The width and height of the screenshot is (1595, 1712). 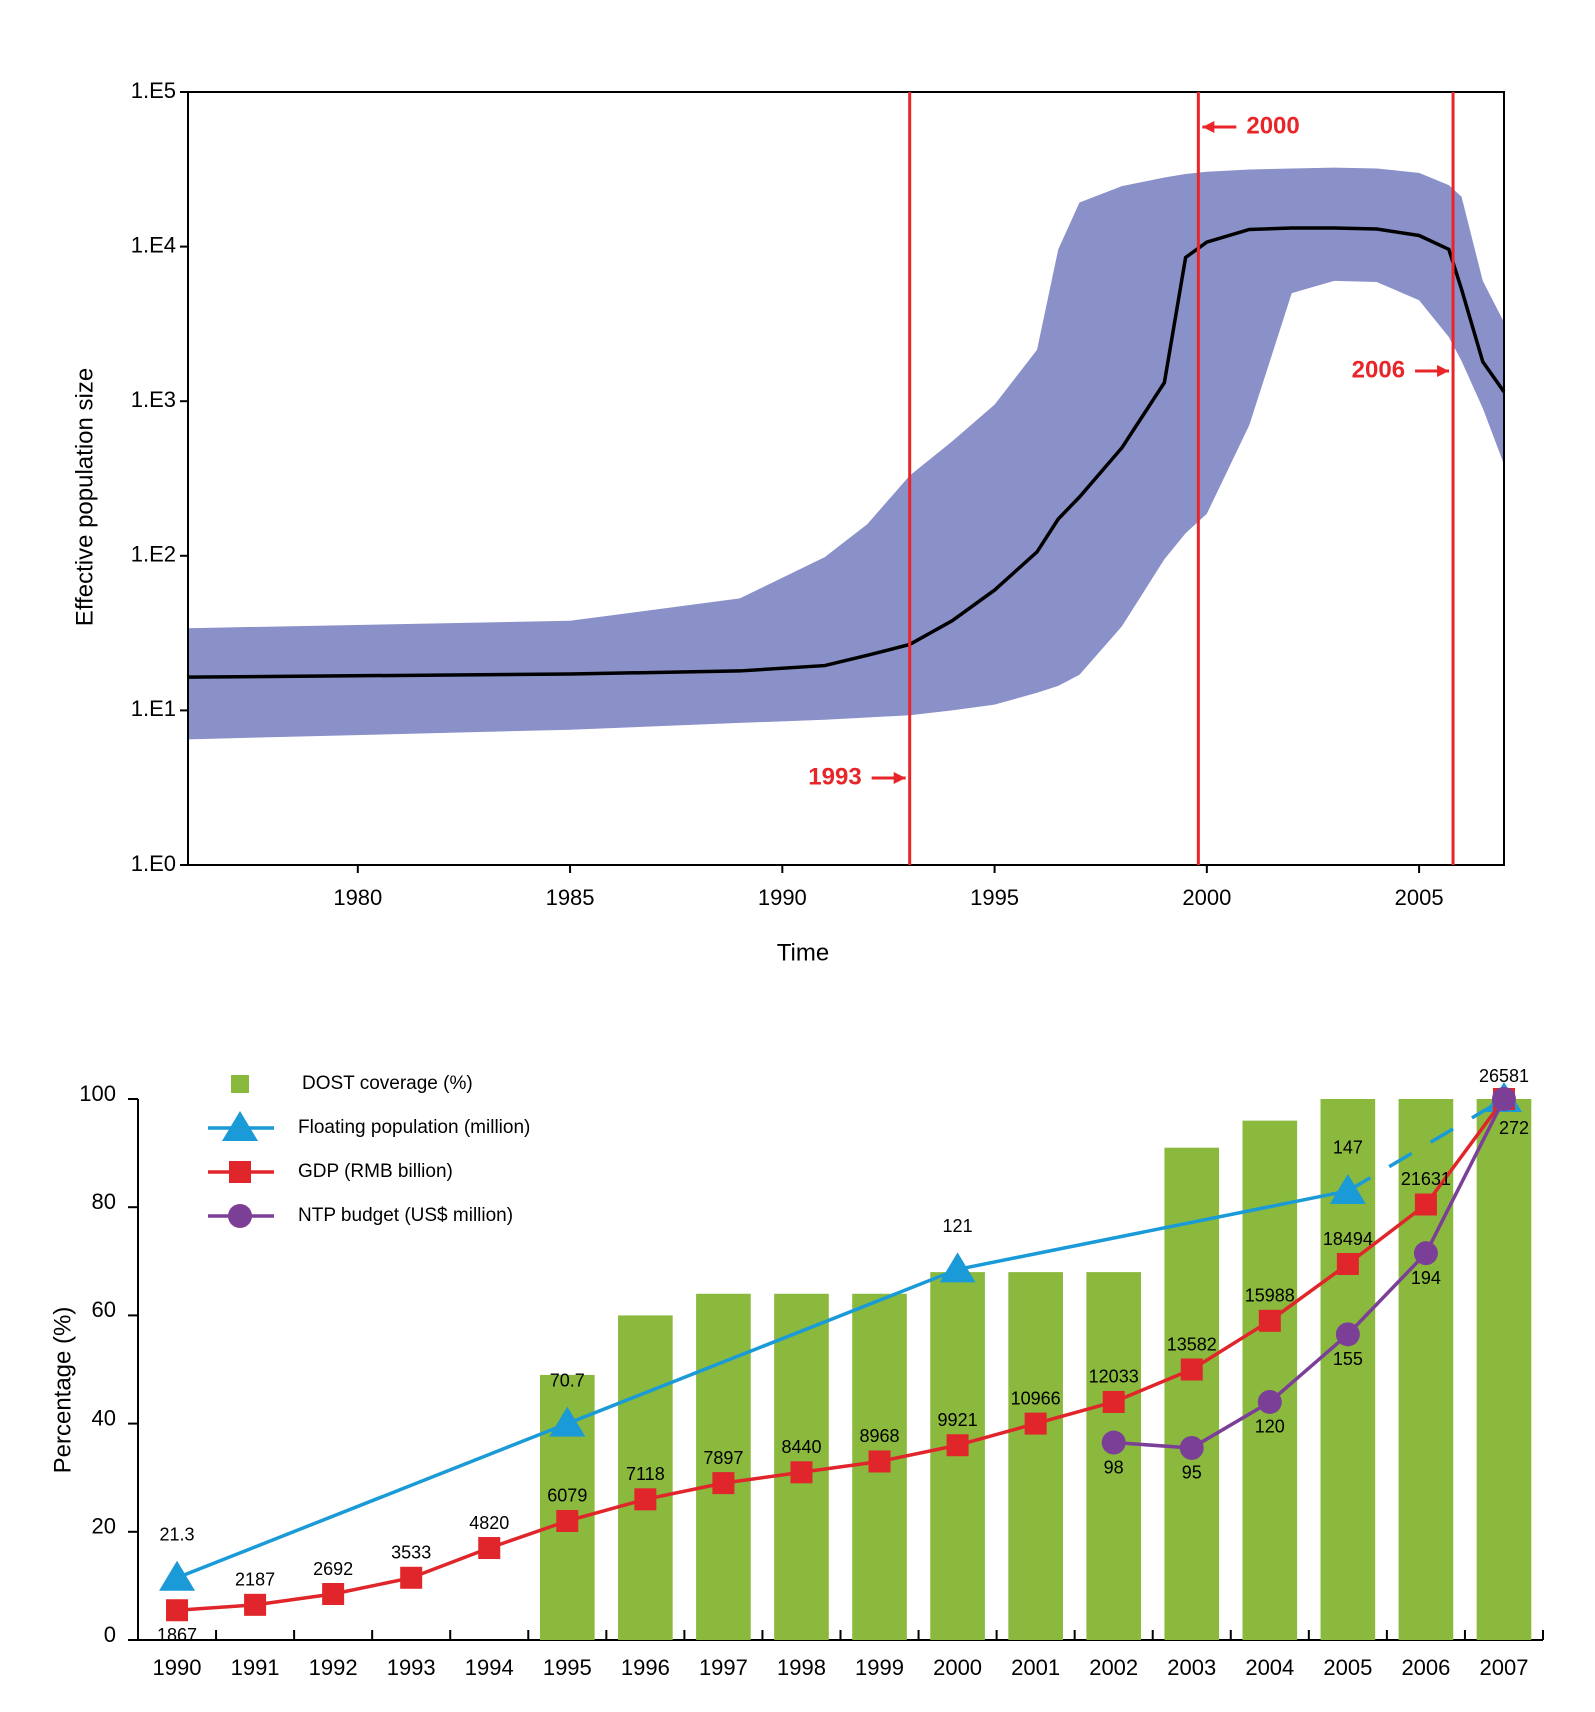 I want to click on data-label: 7118, so click(x=645, y=1474).